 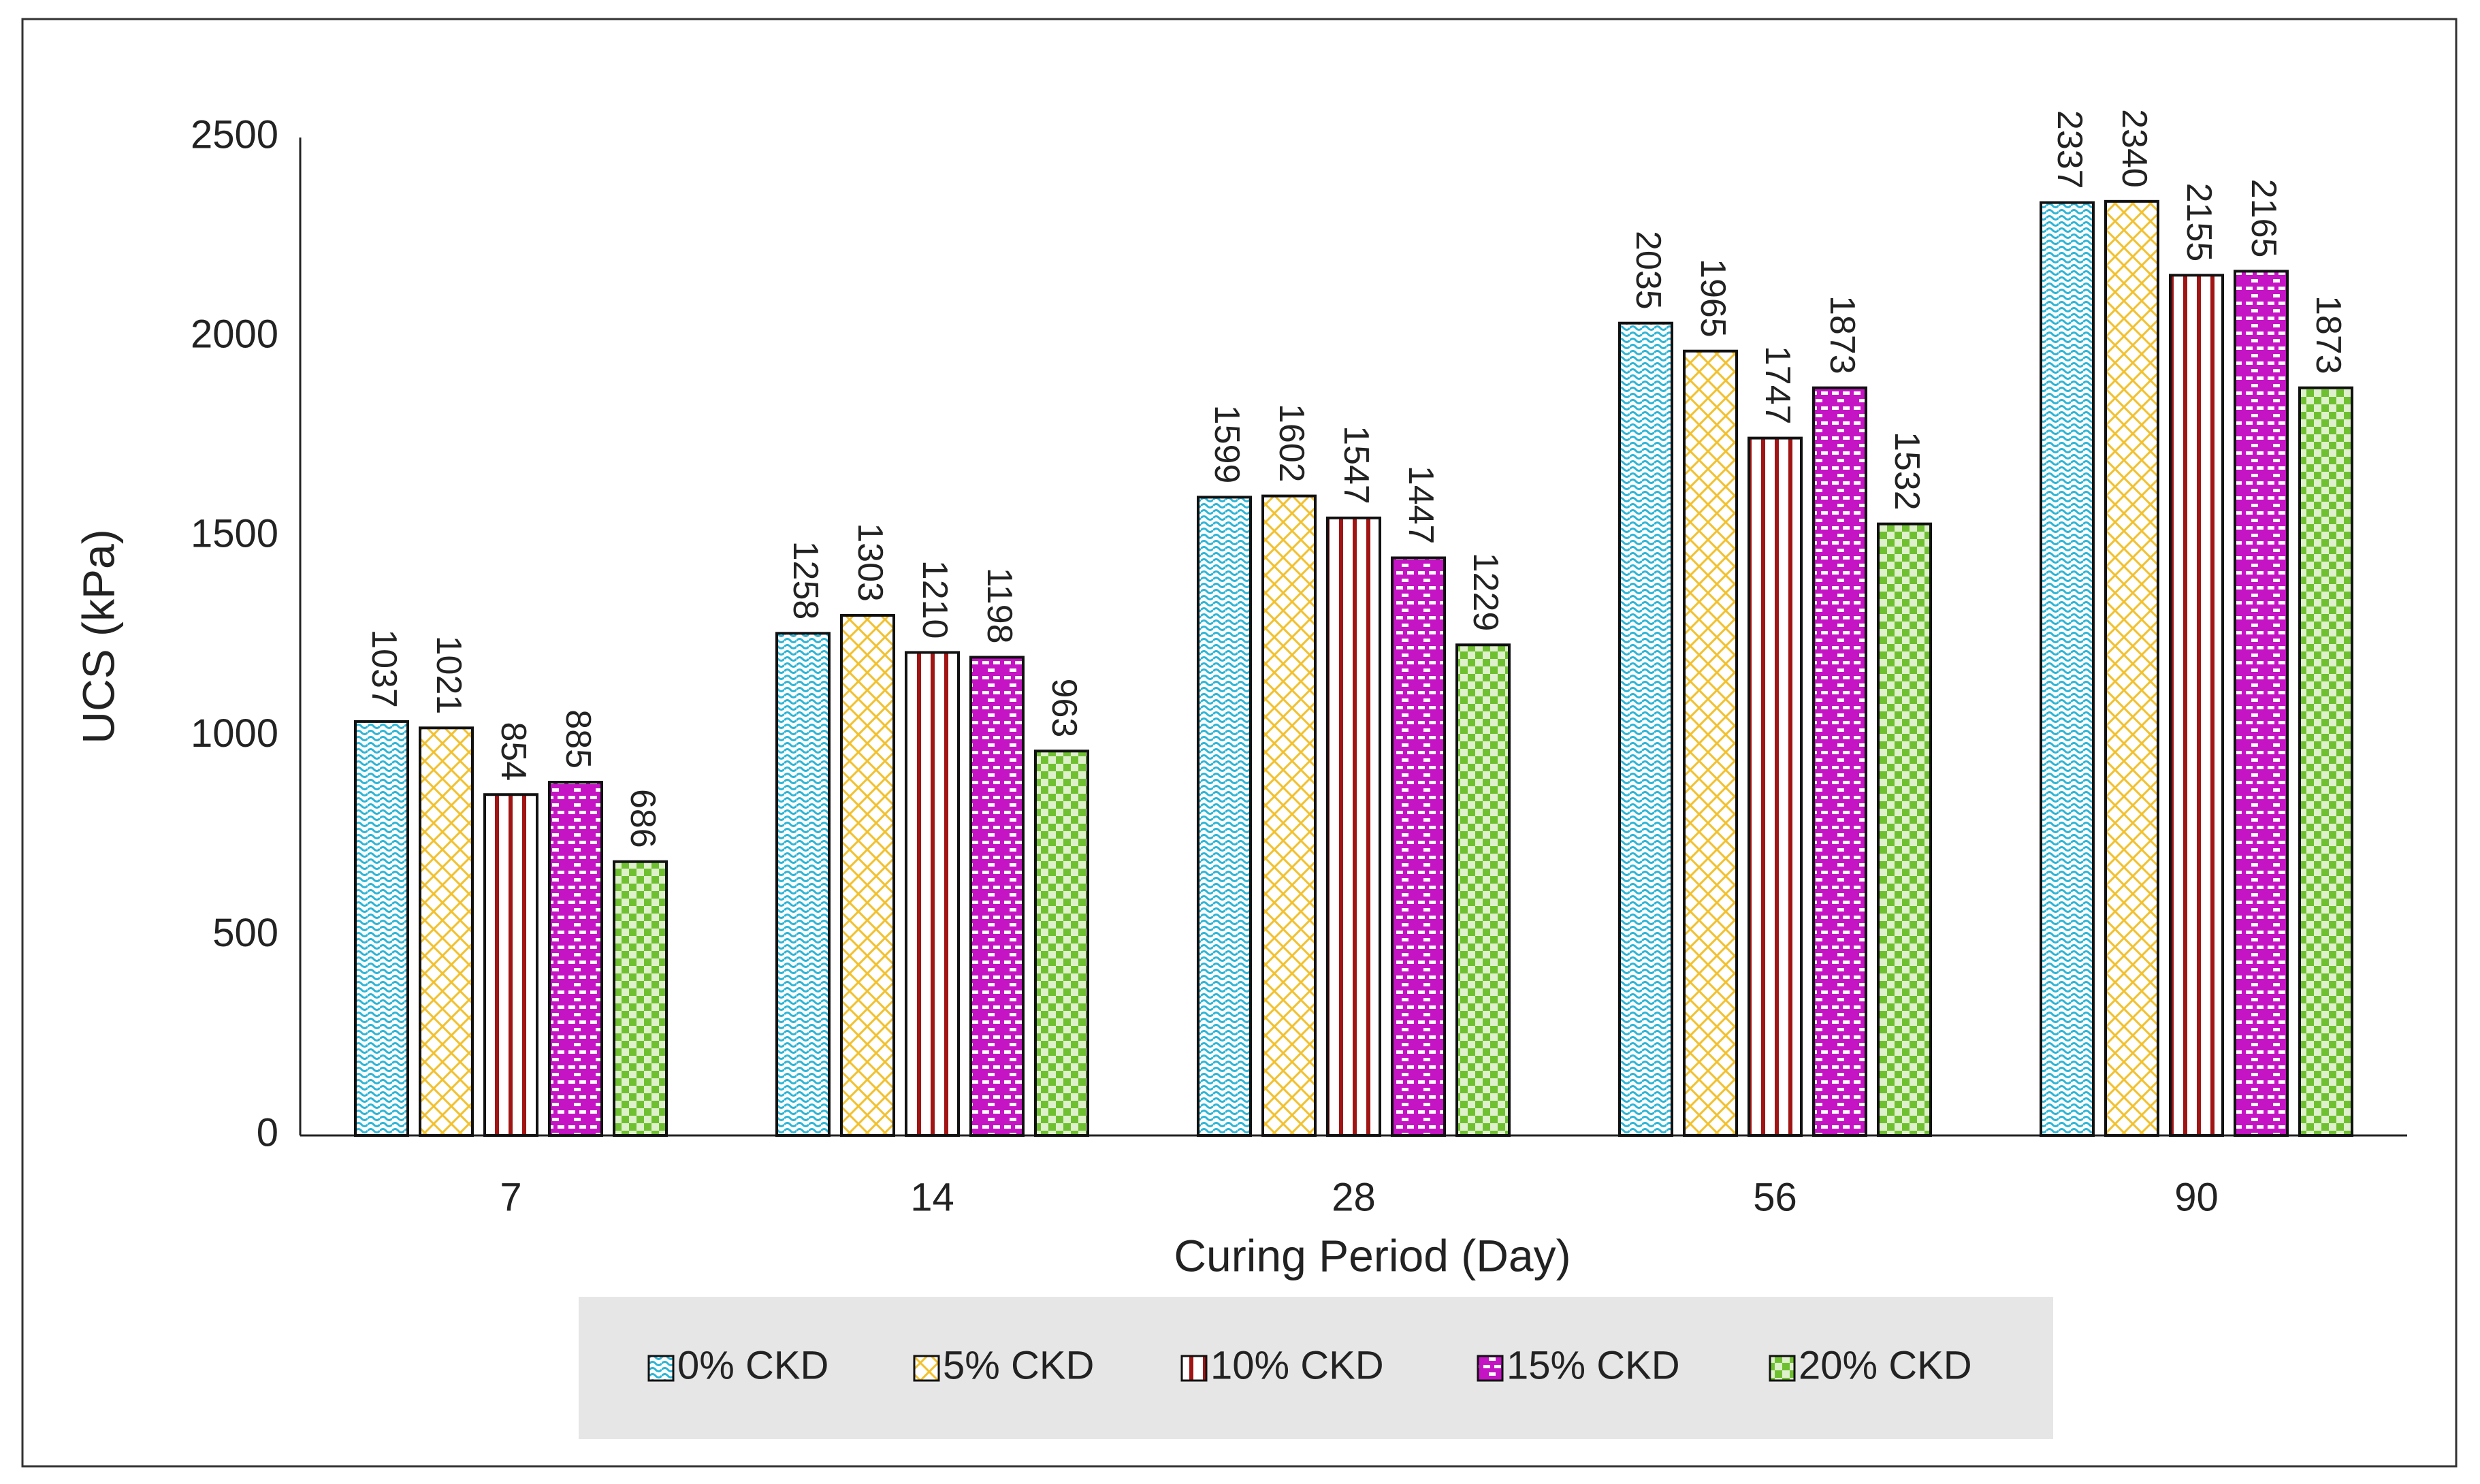 I want to click on value-label: 1447, so click(x=1420, y=505).